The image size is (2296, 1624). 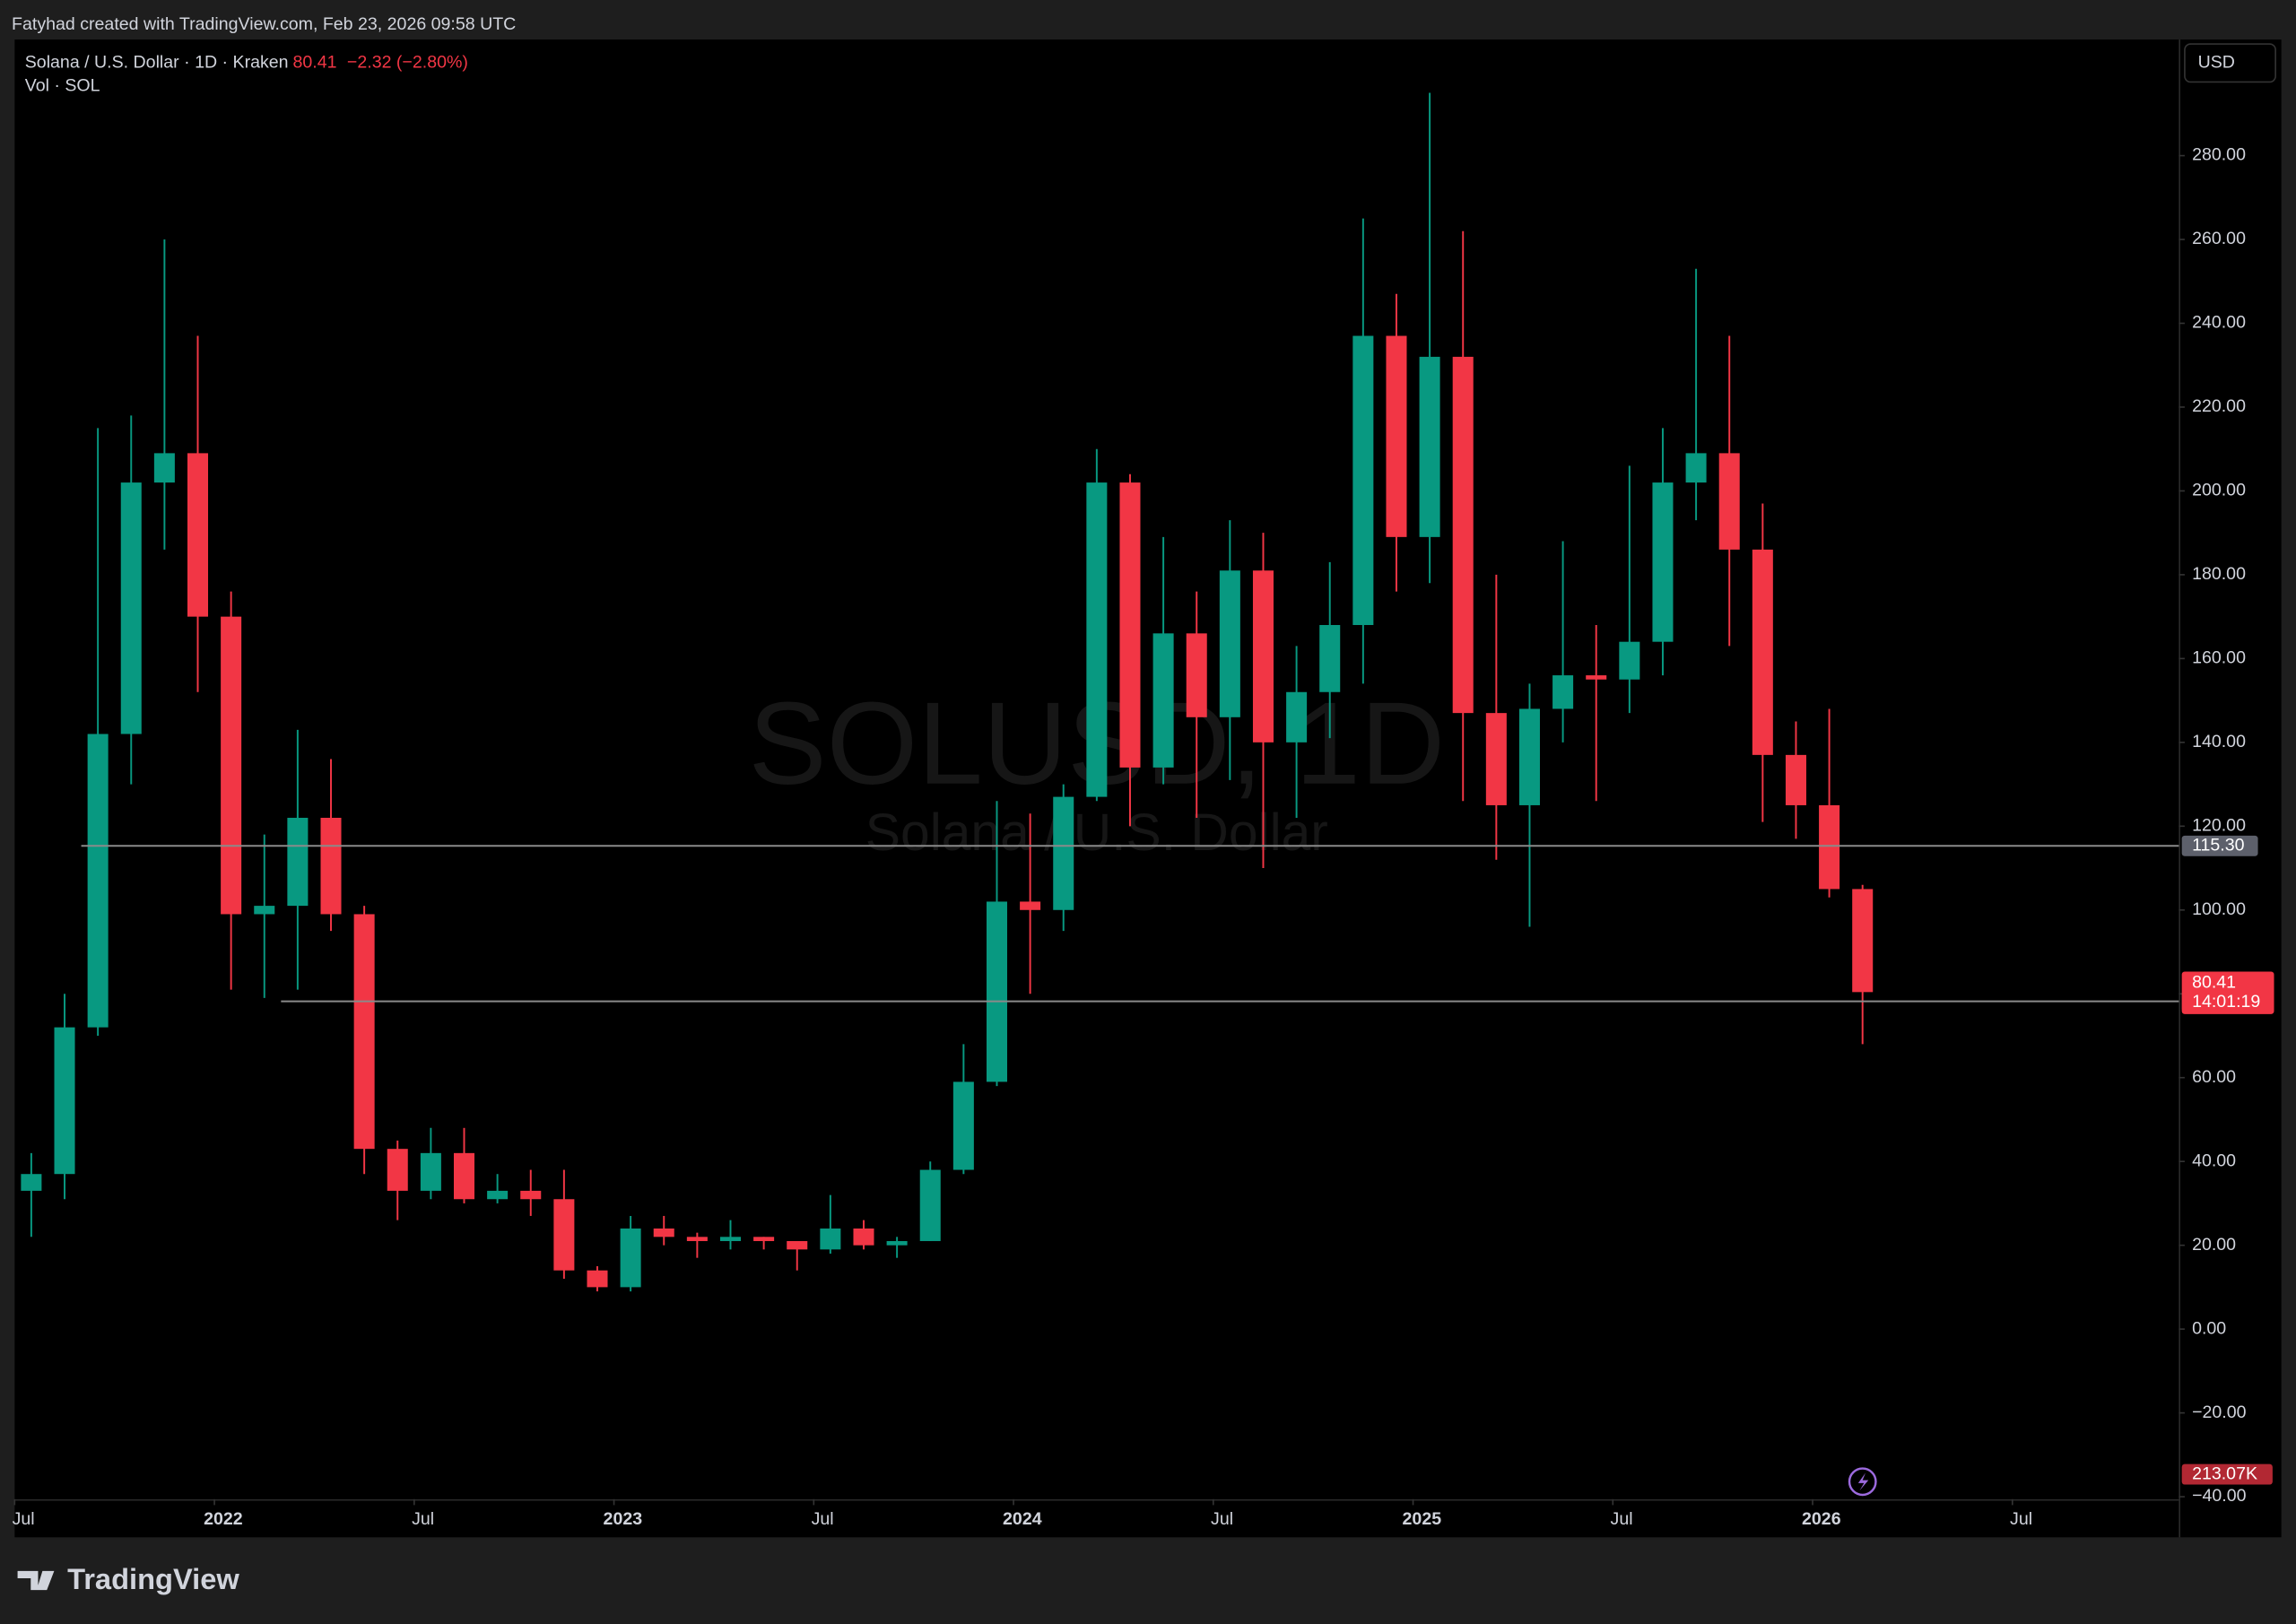 What do you see at coordinates (1422, 1519) in the screenshot?
I see `x-tick-label: 2025` at bounding box center [1422, 1519].